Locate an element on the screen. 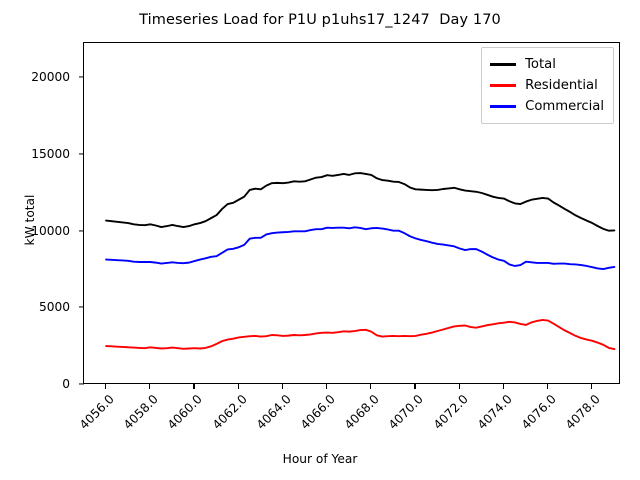  legend-item-commercial: Commercial is located at coordinates (547, 106).